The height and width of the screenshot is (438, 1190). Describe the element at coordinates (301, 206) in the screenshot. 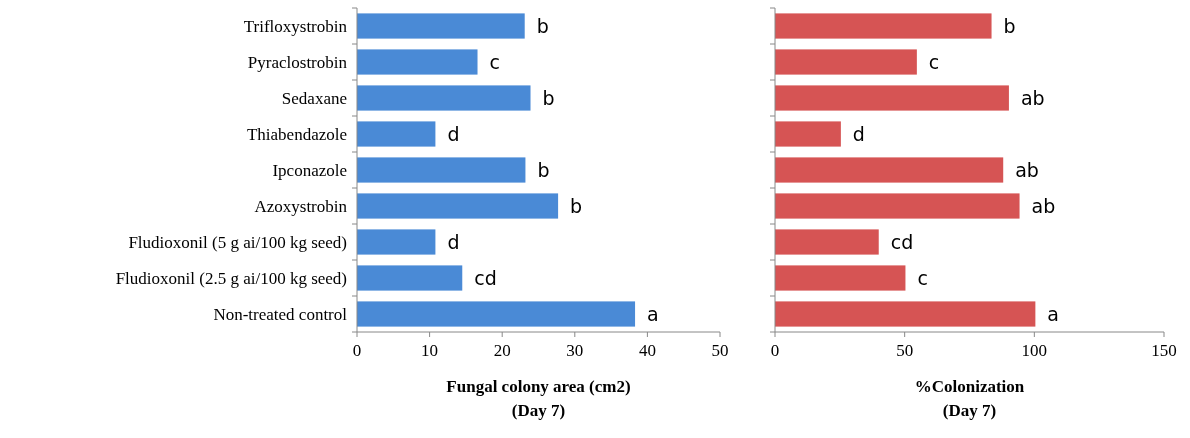

I see `y-tick-label: Azoxystrobin` at that location.